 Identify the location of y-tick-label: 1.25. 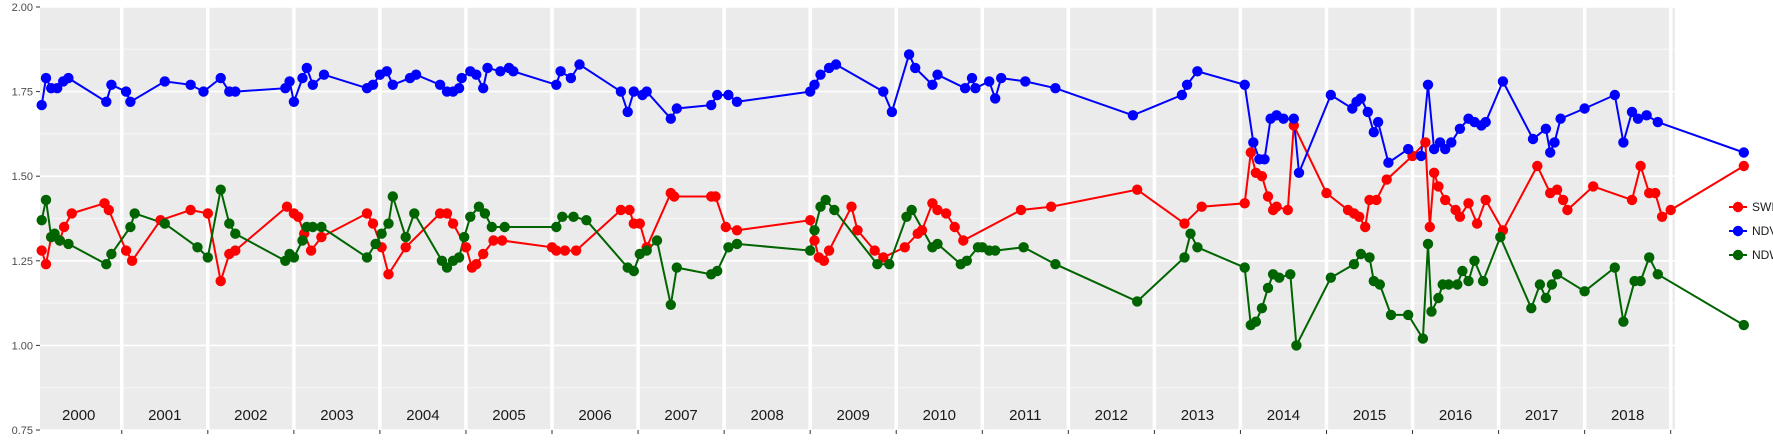
(22, 262).